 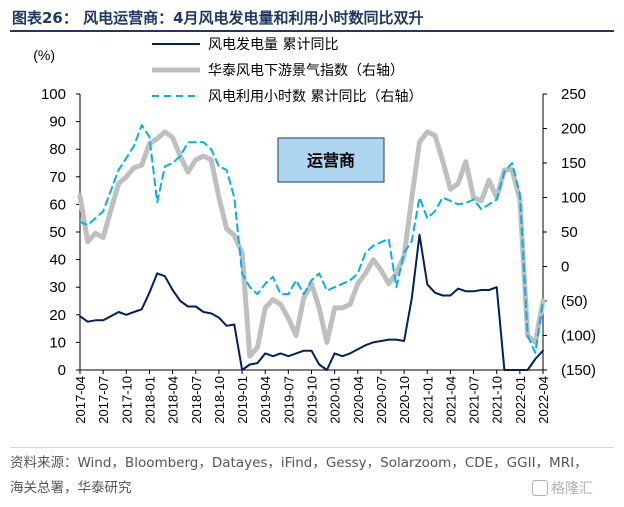 I want to click on x-tick-label: 2020-01, so click(x=335, y=400).